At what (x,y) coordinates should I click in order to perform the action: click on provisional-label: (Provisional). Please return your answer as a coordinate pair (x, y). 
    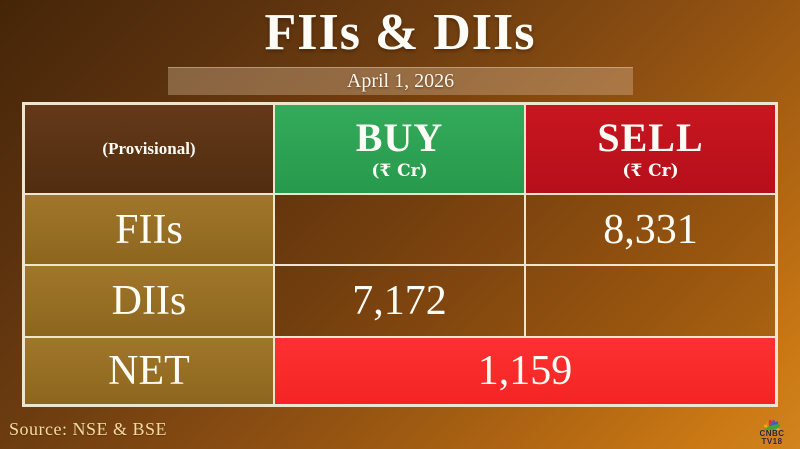
    Looking at the image, I should click on (149, 148).